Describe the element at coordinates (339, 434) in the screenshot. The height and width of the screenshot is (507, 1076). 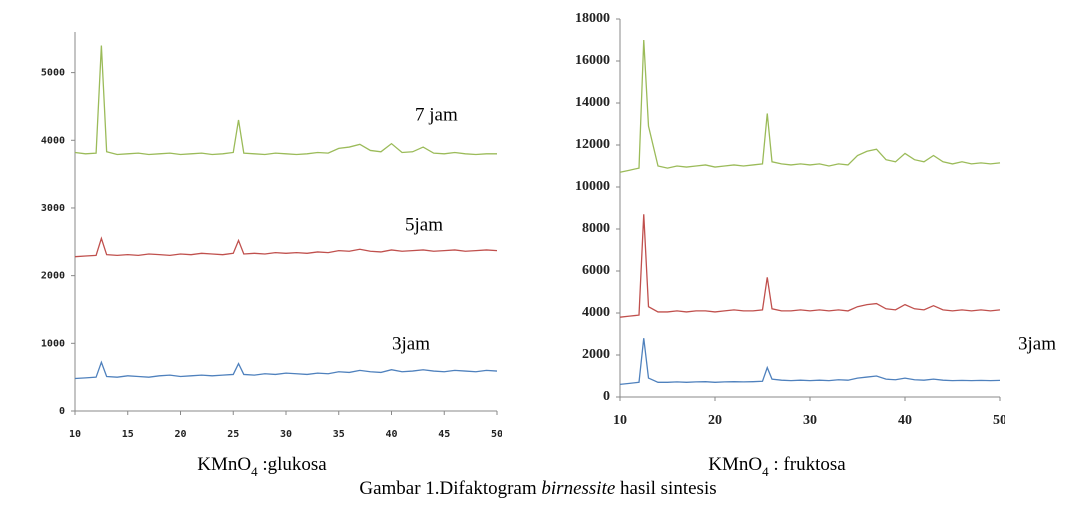
I see `x-tick-label: 35` at that location.